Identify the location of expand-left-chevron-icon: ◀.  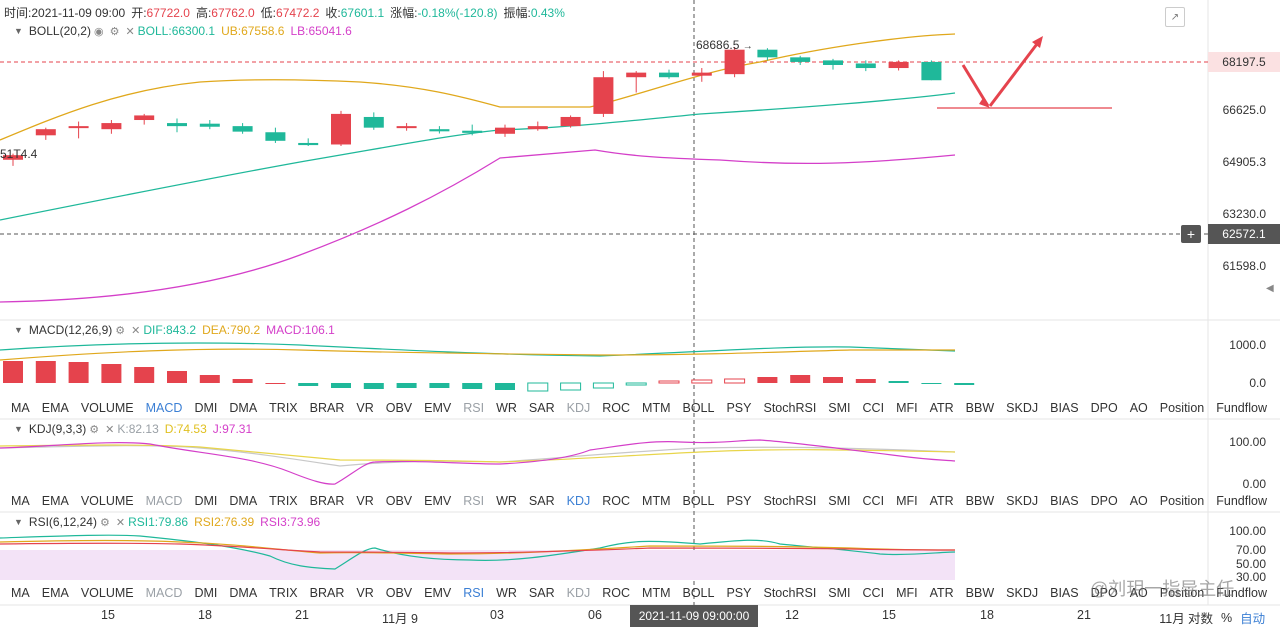
(1270, 288).